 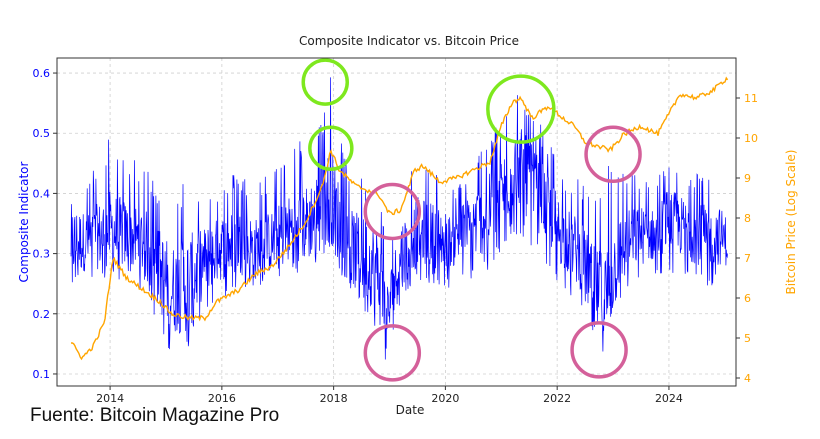 What do you see at coordinates (410, 410) in the screenshot?
I see `x-axis-label: Date` at bounding box center [410, 410].